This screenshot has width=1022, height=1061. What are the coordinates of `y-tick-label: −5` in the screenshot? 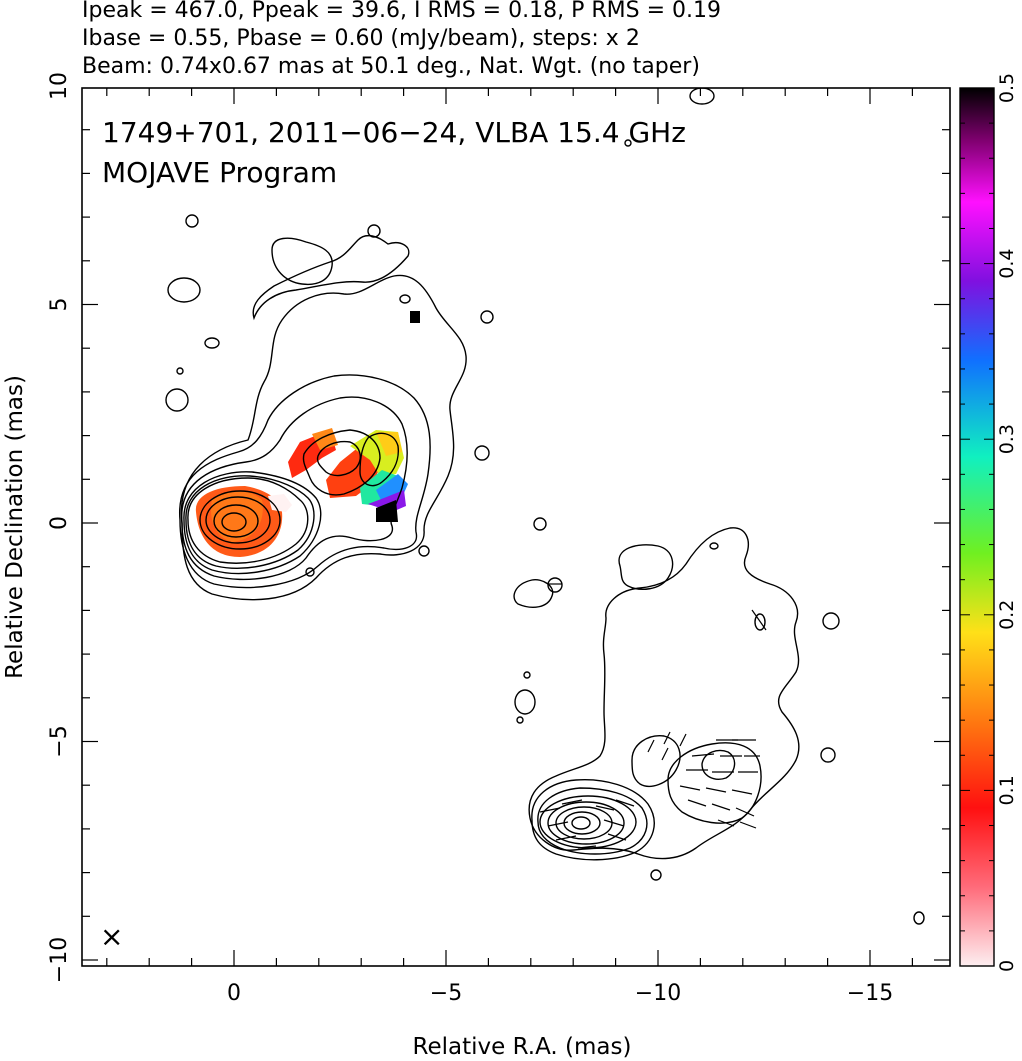 It's located at (59, 741).